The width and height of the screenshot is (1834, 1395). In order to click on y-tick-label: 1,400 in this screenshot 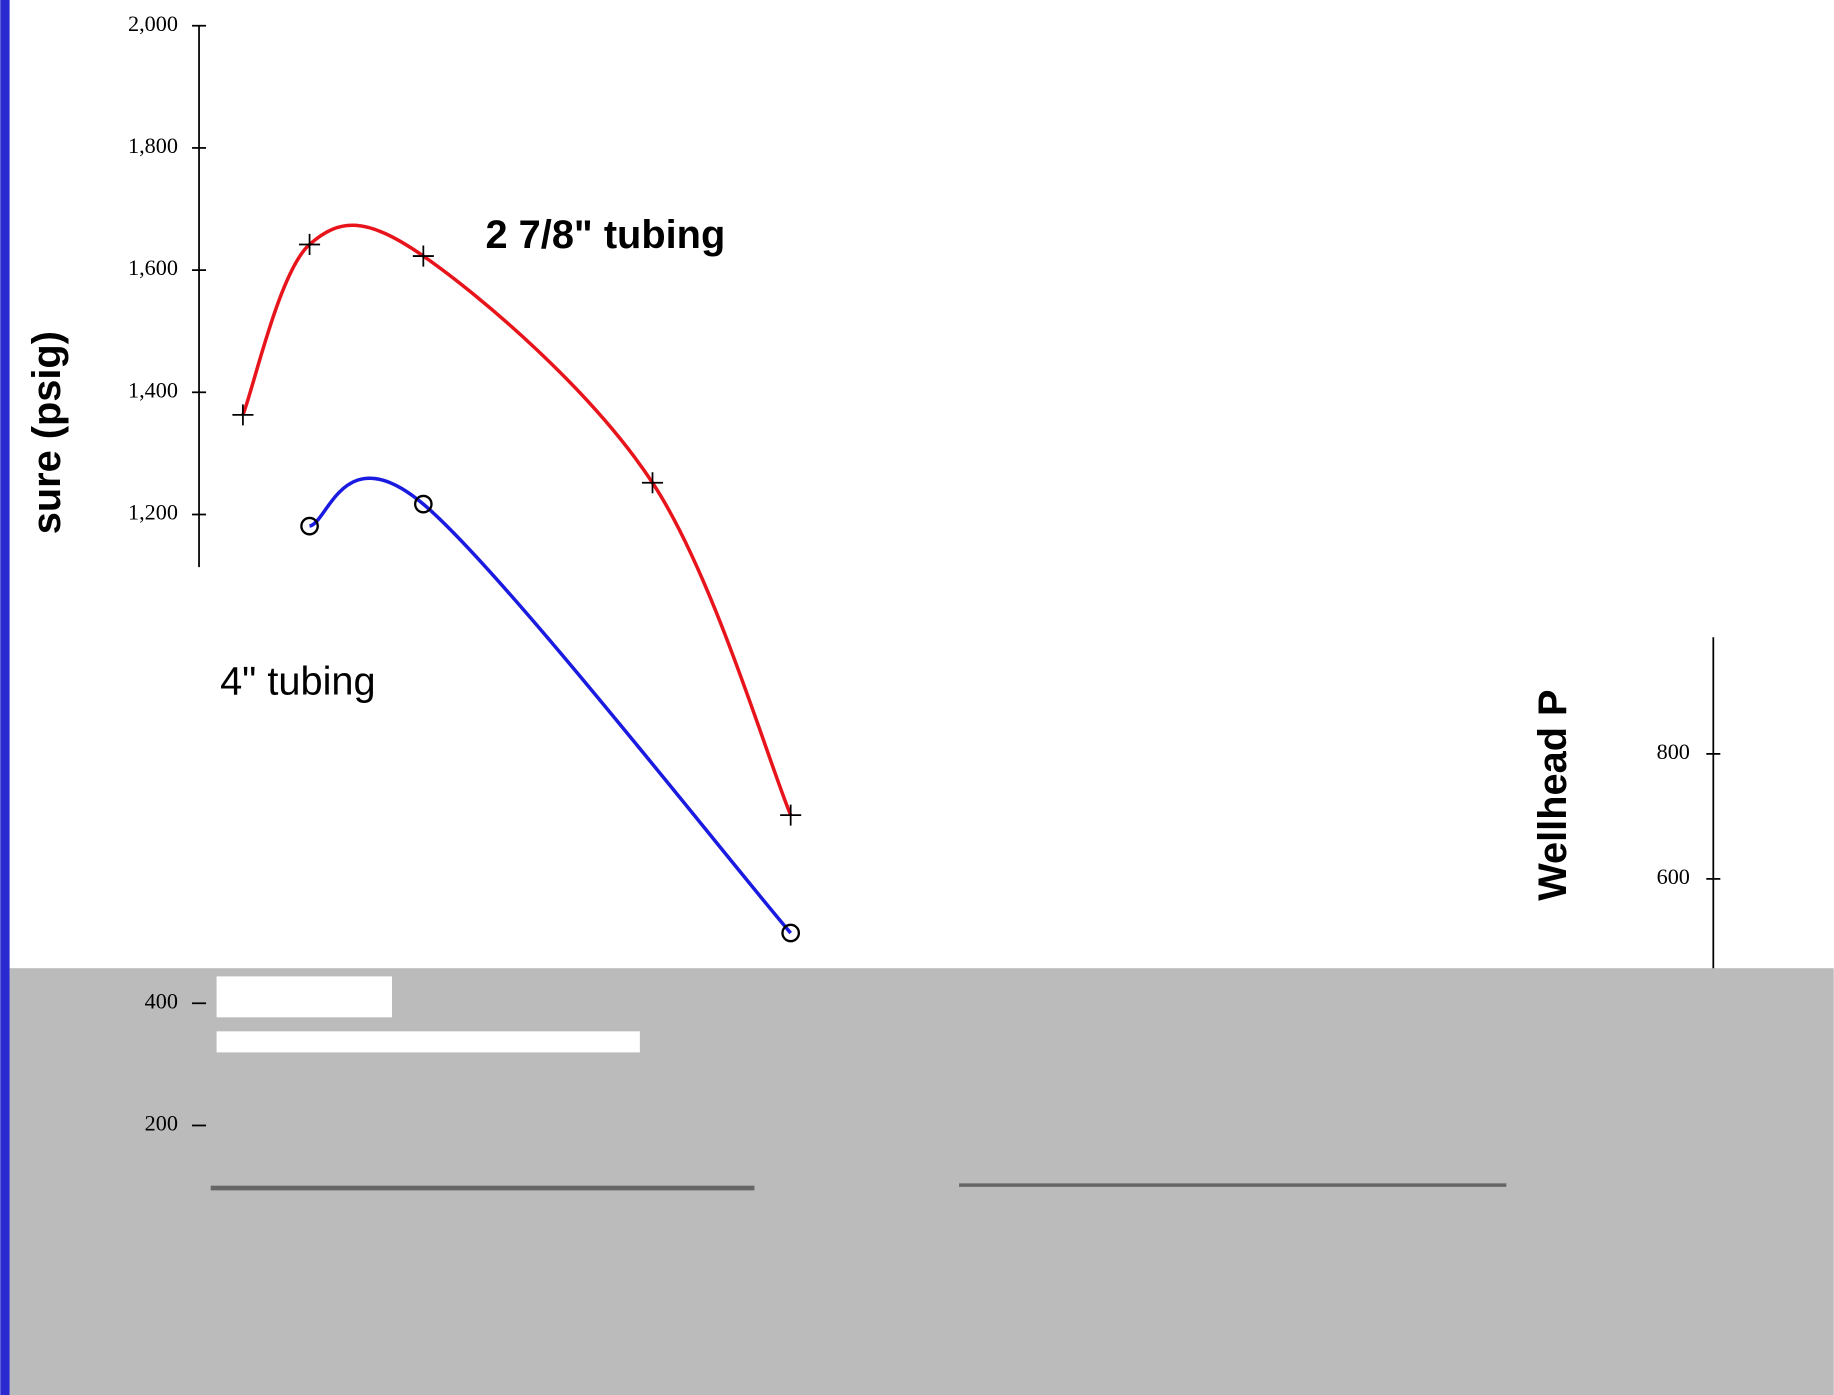, I will do `click(153, 389)`.